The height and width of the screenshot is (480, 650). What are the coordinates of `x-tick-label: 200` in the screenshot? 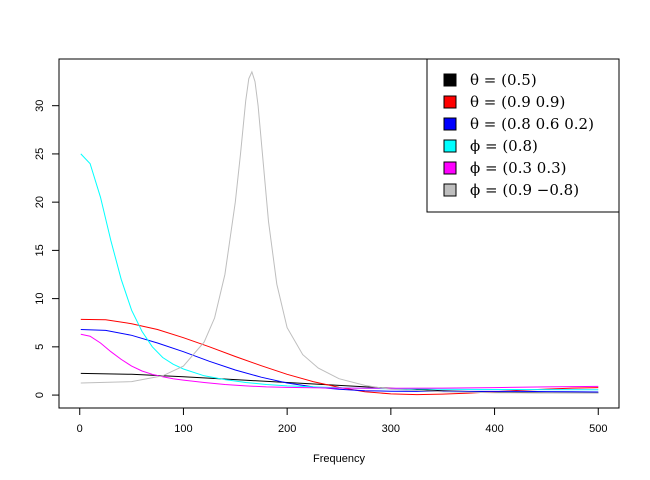 It's located at (287, 429).